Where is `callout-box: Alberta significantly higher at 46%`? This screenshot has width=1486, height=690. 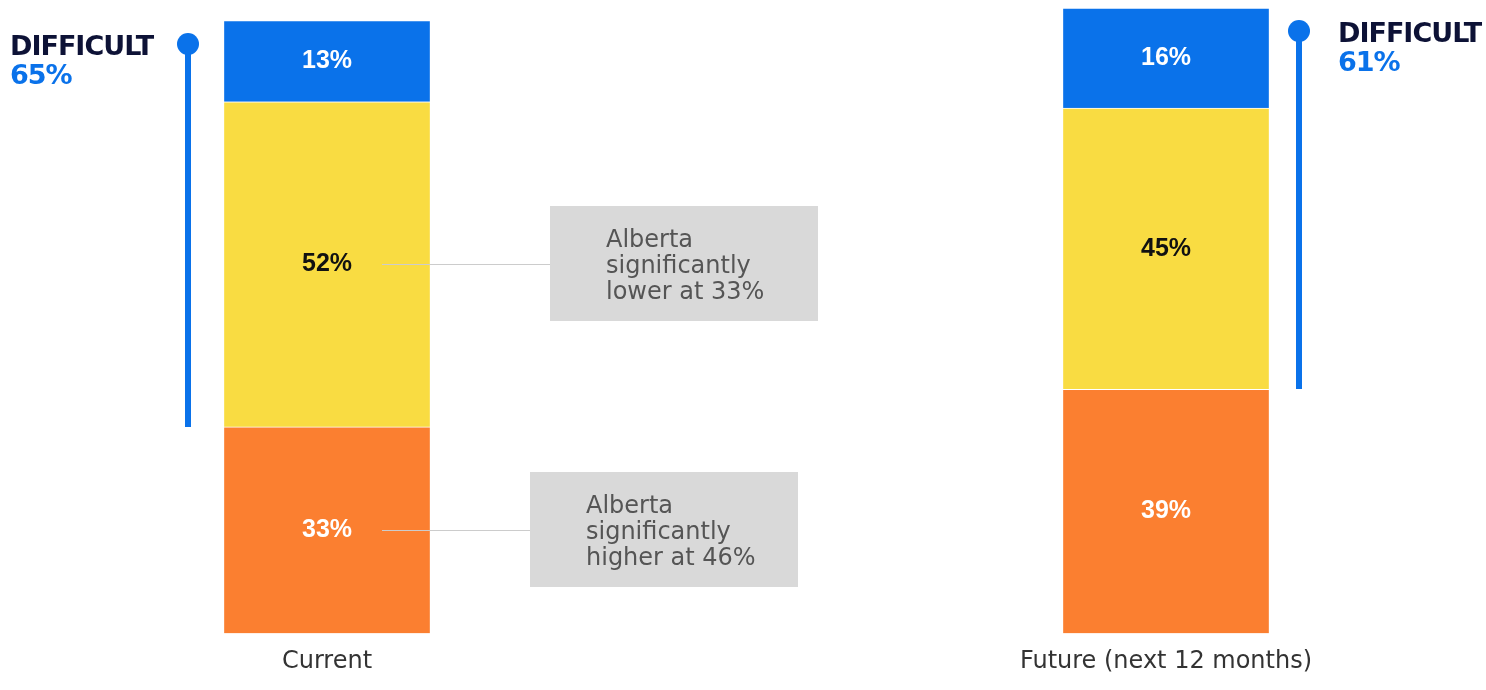
callout-box: Alberta significantly higher at 46% is located at coordinates (664, 530).